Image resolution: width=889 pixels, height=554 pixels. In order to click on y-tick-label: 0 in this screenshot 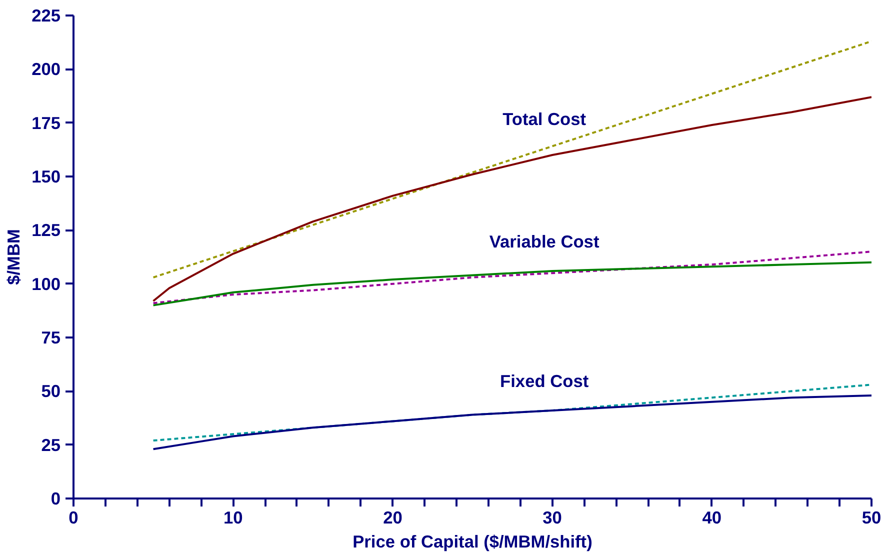, I will do `click(55, 498)`.